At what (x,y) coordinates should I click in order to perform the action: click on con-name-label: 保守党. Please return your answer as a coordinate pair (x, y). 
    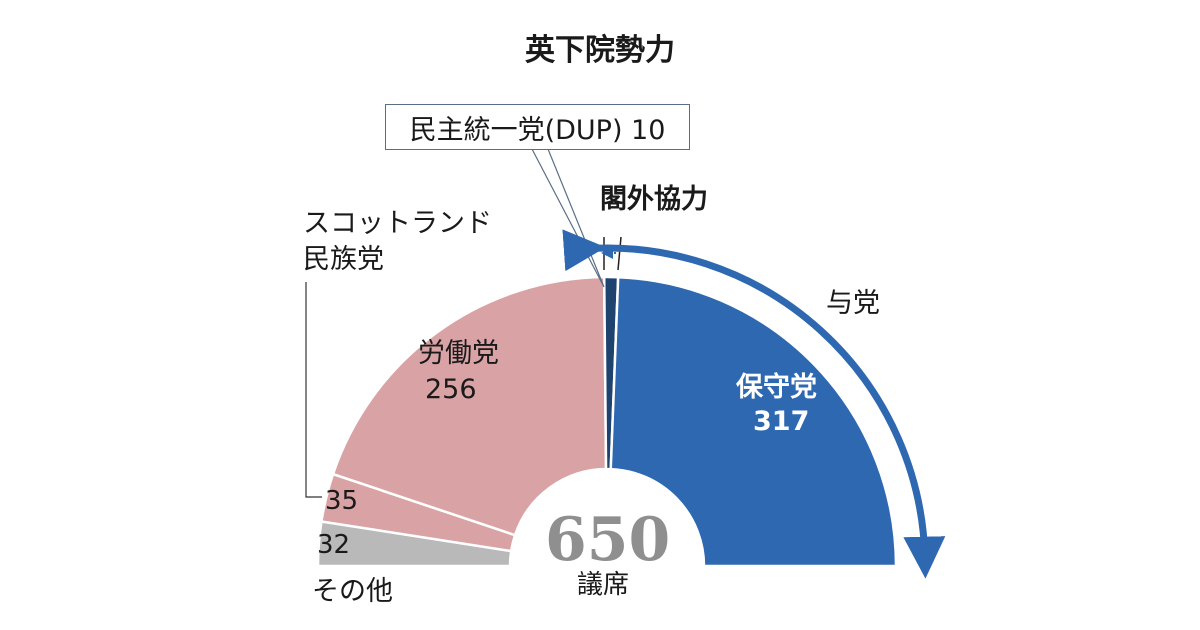
    Looking at the image, I should click on (776, 387).